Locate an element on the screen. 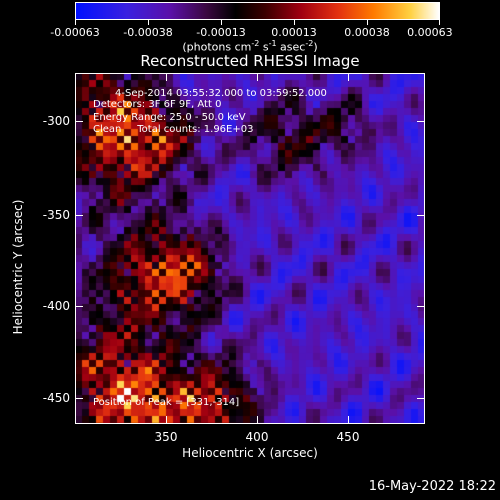  image-title: Reconstructed RHESSI Image is located at coordinates (250, 61).